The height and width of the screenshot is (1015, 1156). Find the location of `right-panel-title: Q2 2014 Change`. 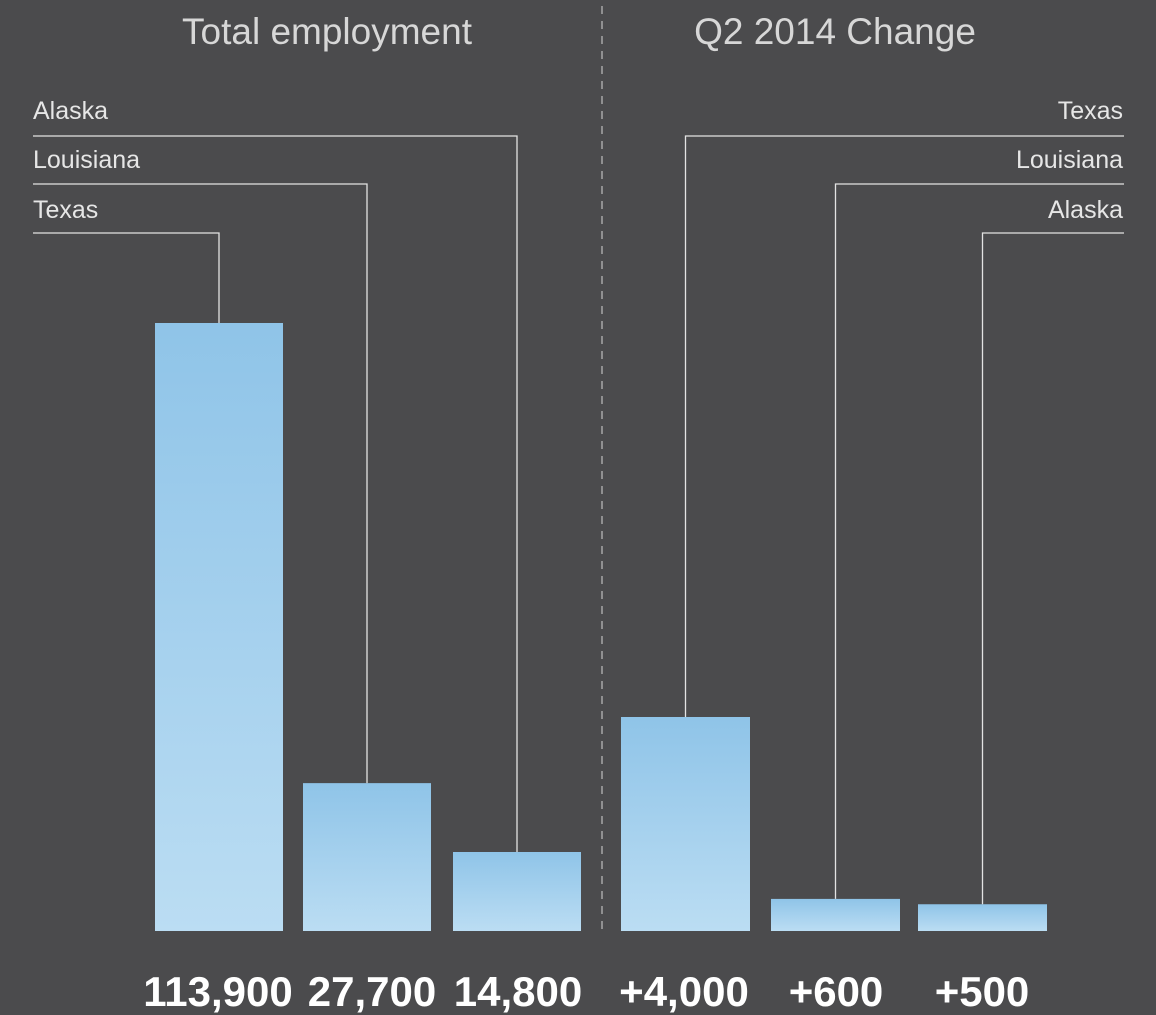

right-panel-title: Q2 2014 Change is located at coordinates (835, 31).